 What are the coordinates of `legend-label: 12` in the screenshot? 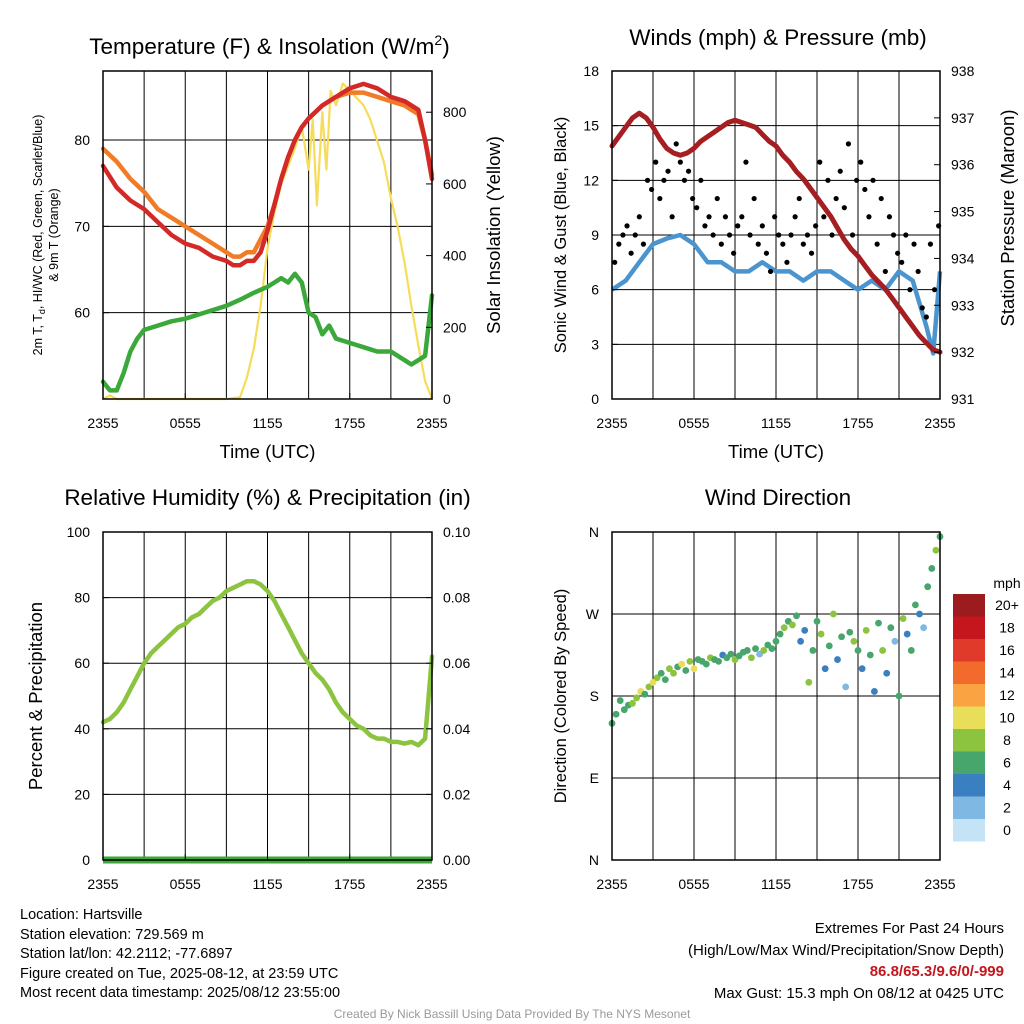 It's located at (1007, 695).